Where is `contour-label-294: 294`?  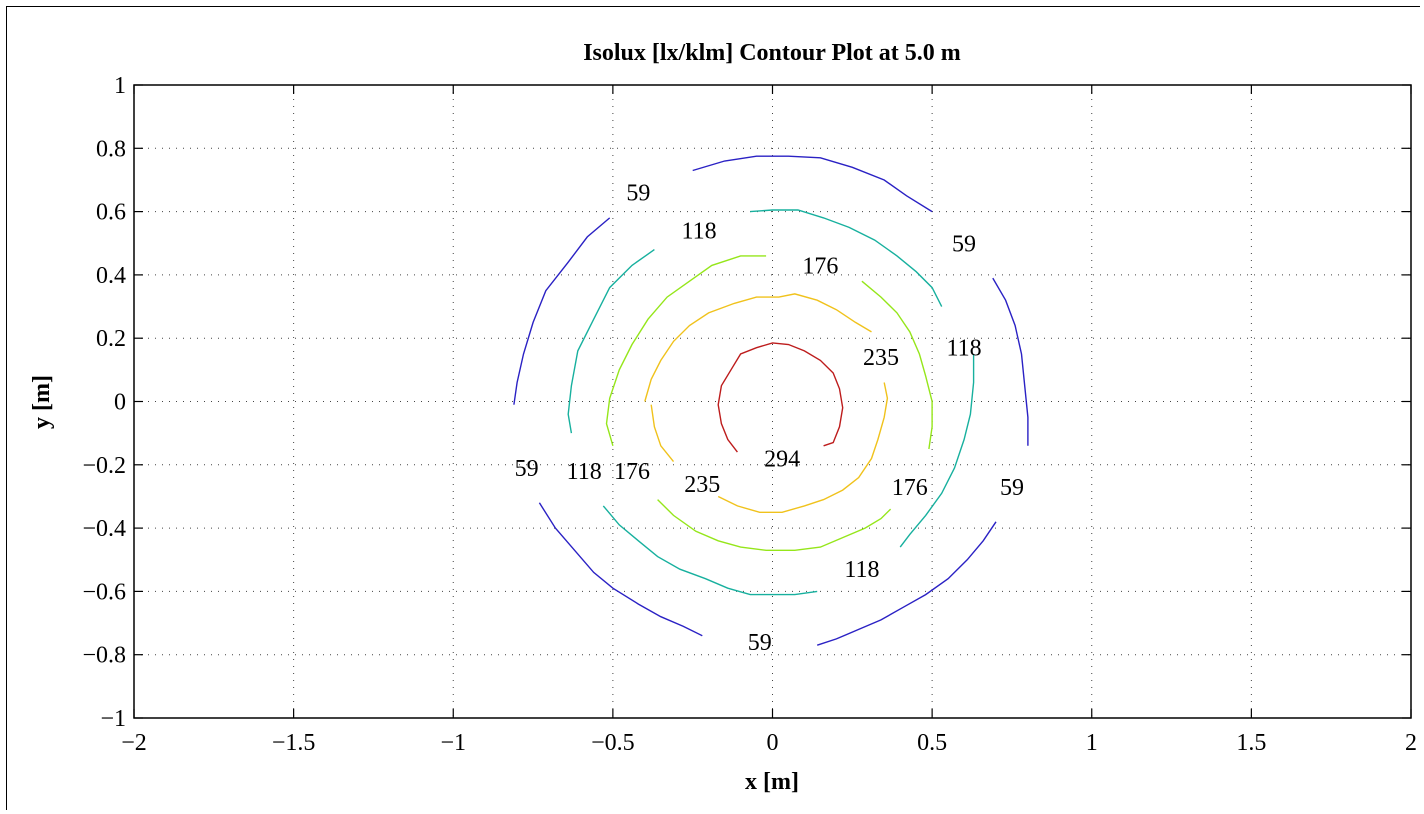
contour-label-294: 294 is located at coordinates (782, 459).